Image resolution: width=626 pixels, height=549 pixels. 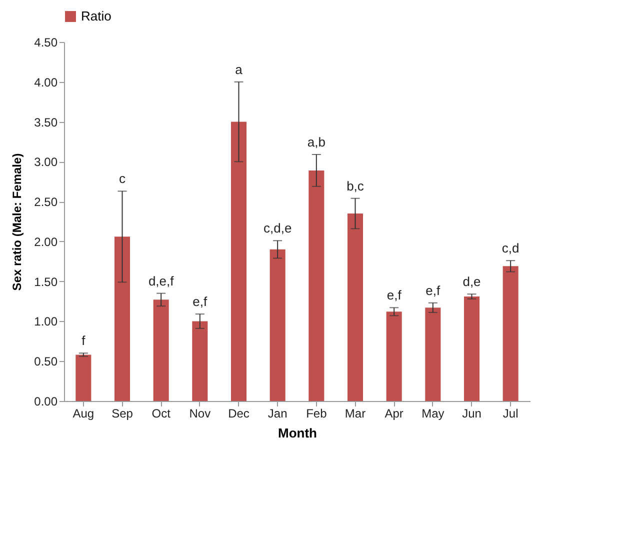 I want to click on y-tick-label: 1.50, so click(x=46, y=281).